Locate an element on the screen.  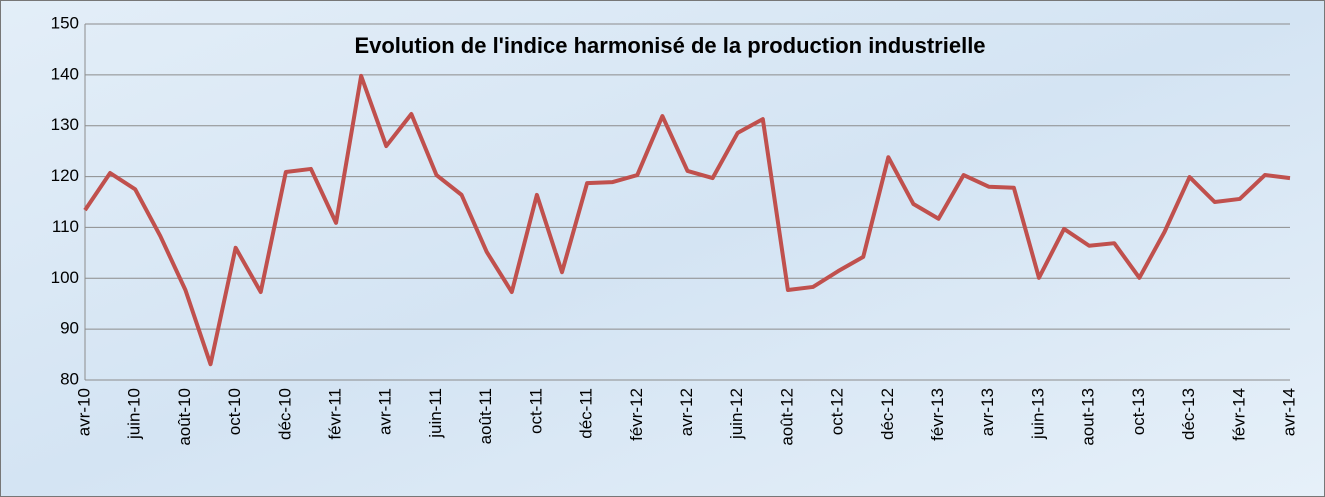
x-tick-label: avr-11 is located at coordinates (385, 411).